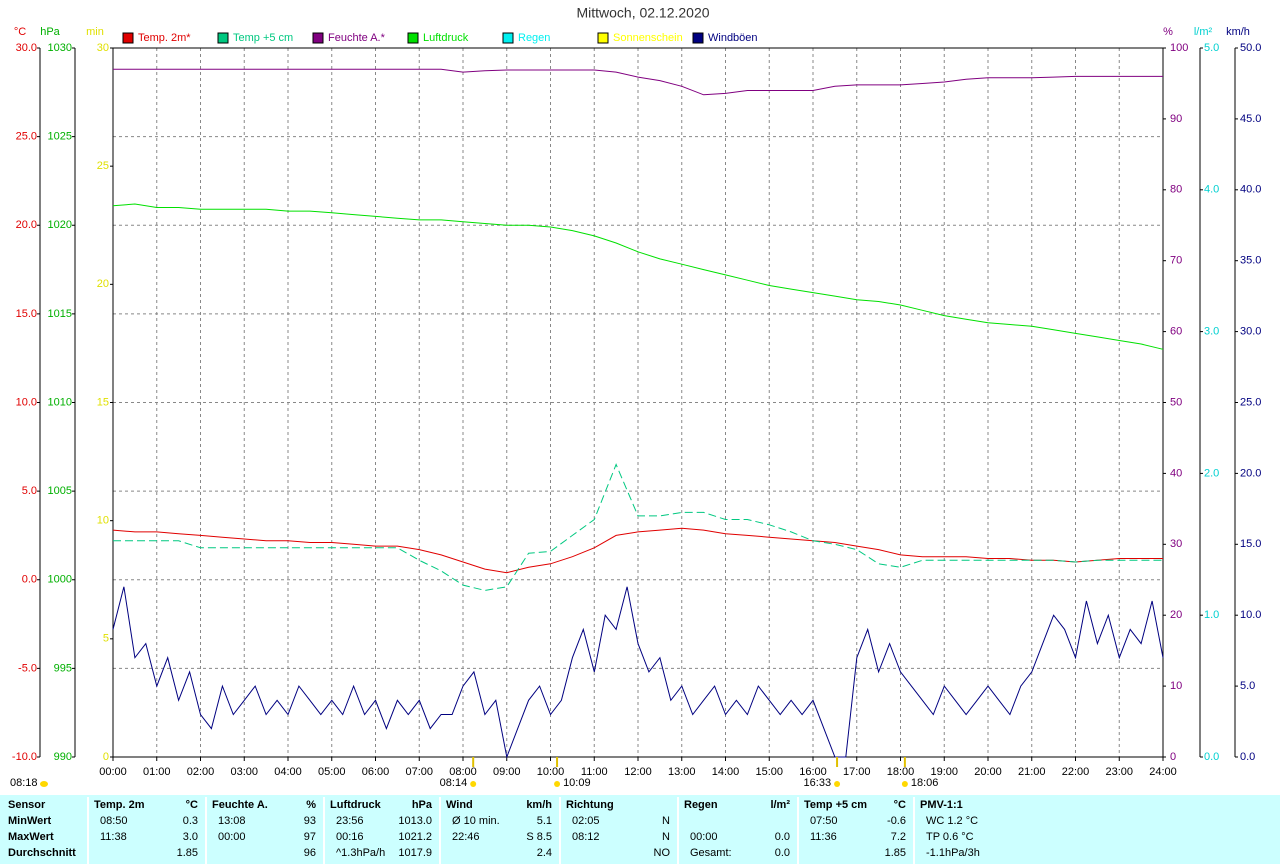  Describe the element at coordinates (950, 837) in the screenshot. I see `cell-left: TP 0.6 °C` at that location.